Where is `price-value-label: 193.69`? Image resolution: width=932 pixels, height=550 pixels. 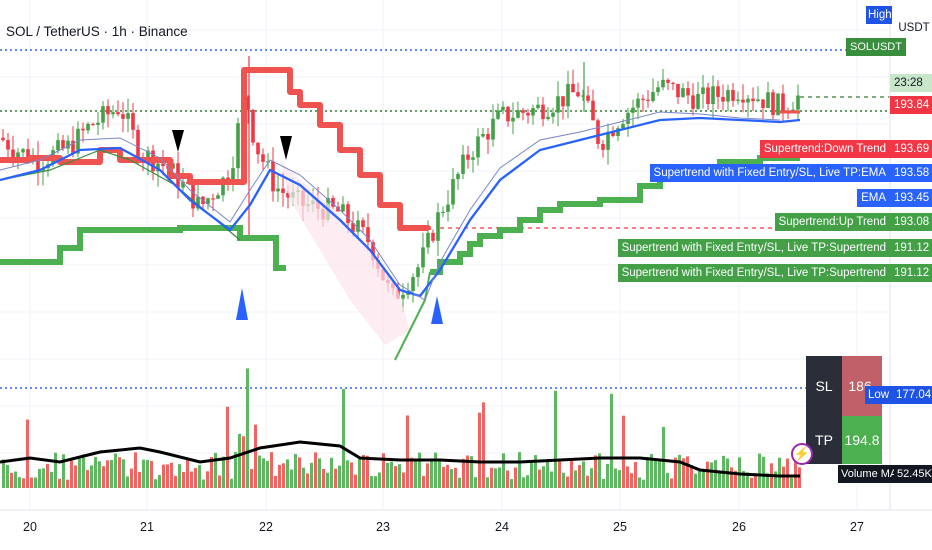
price-value-label: 193.69 is located at coordinates (911, 149).